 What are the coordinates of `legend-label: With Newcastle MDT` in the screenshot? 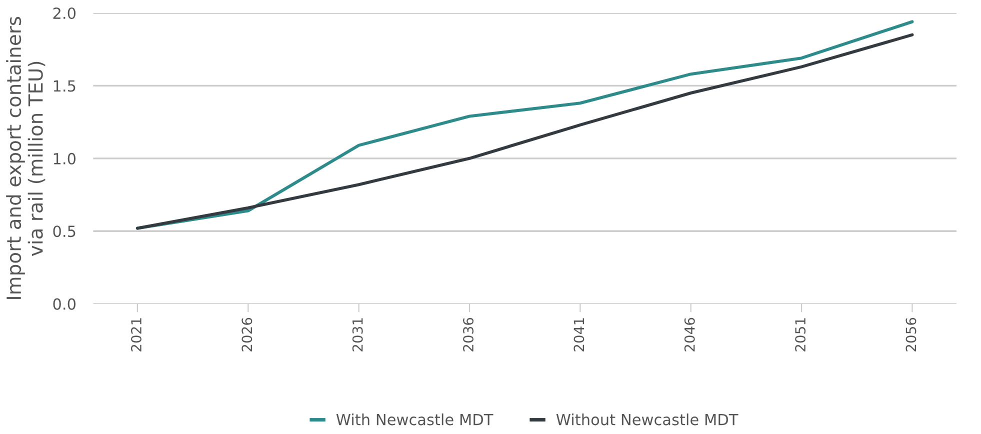 It's located at (415, 420).